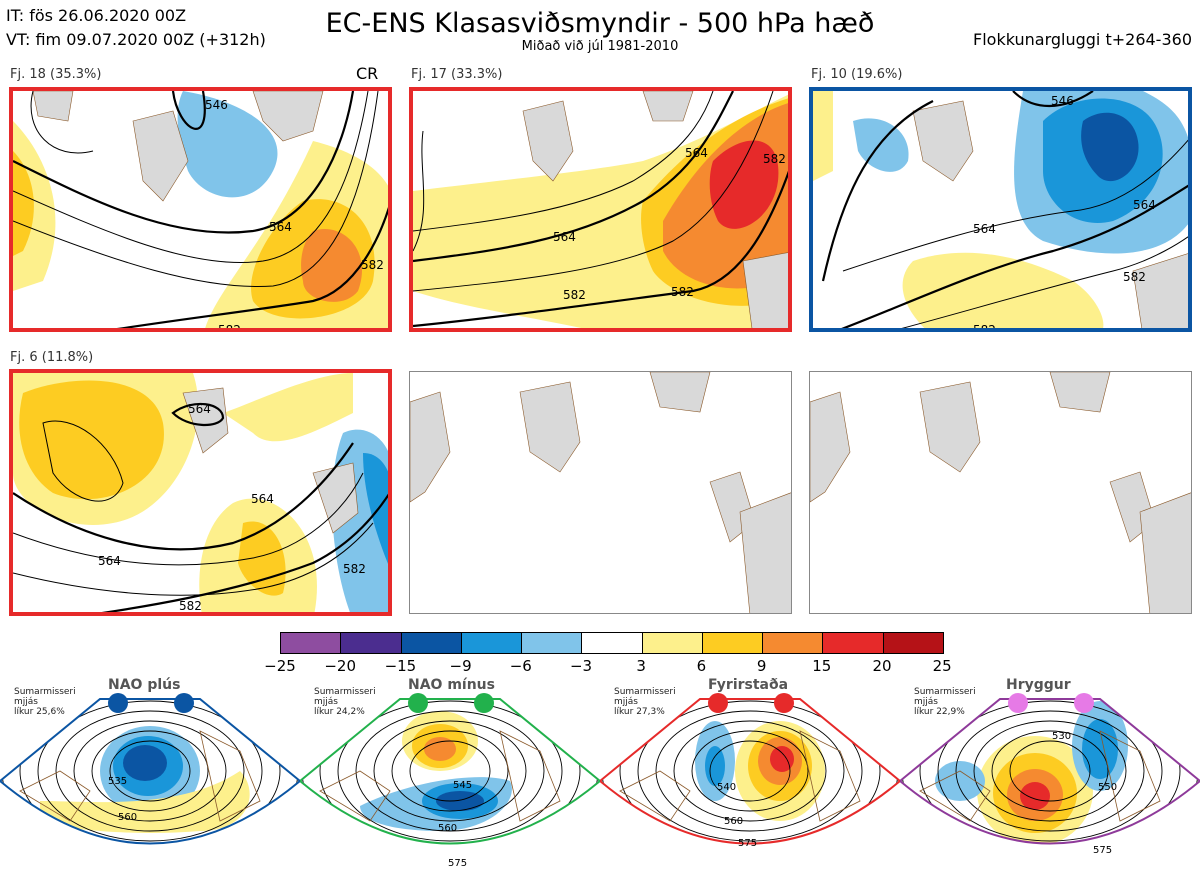 The height and width of the screenshot is (871, 1200). What do you see at coordinates (701, 666) in the screenshot?
I see `colorbar-tick-label: 6` at bounding box center [701, 666].